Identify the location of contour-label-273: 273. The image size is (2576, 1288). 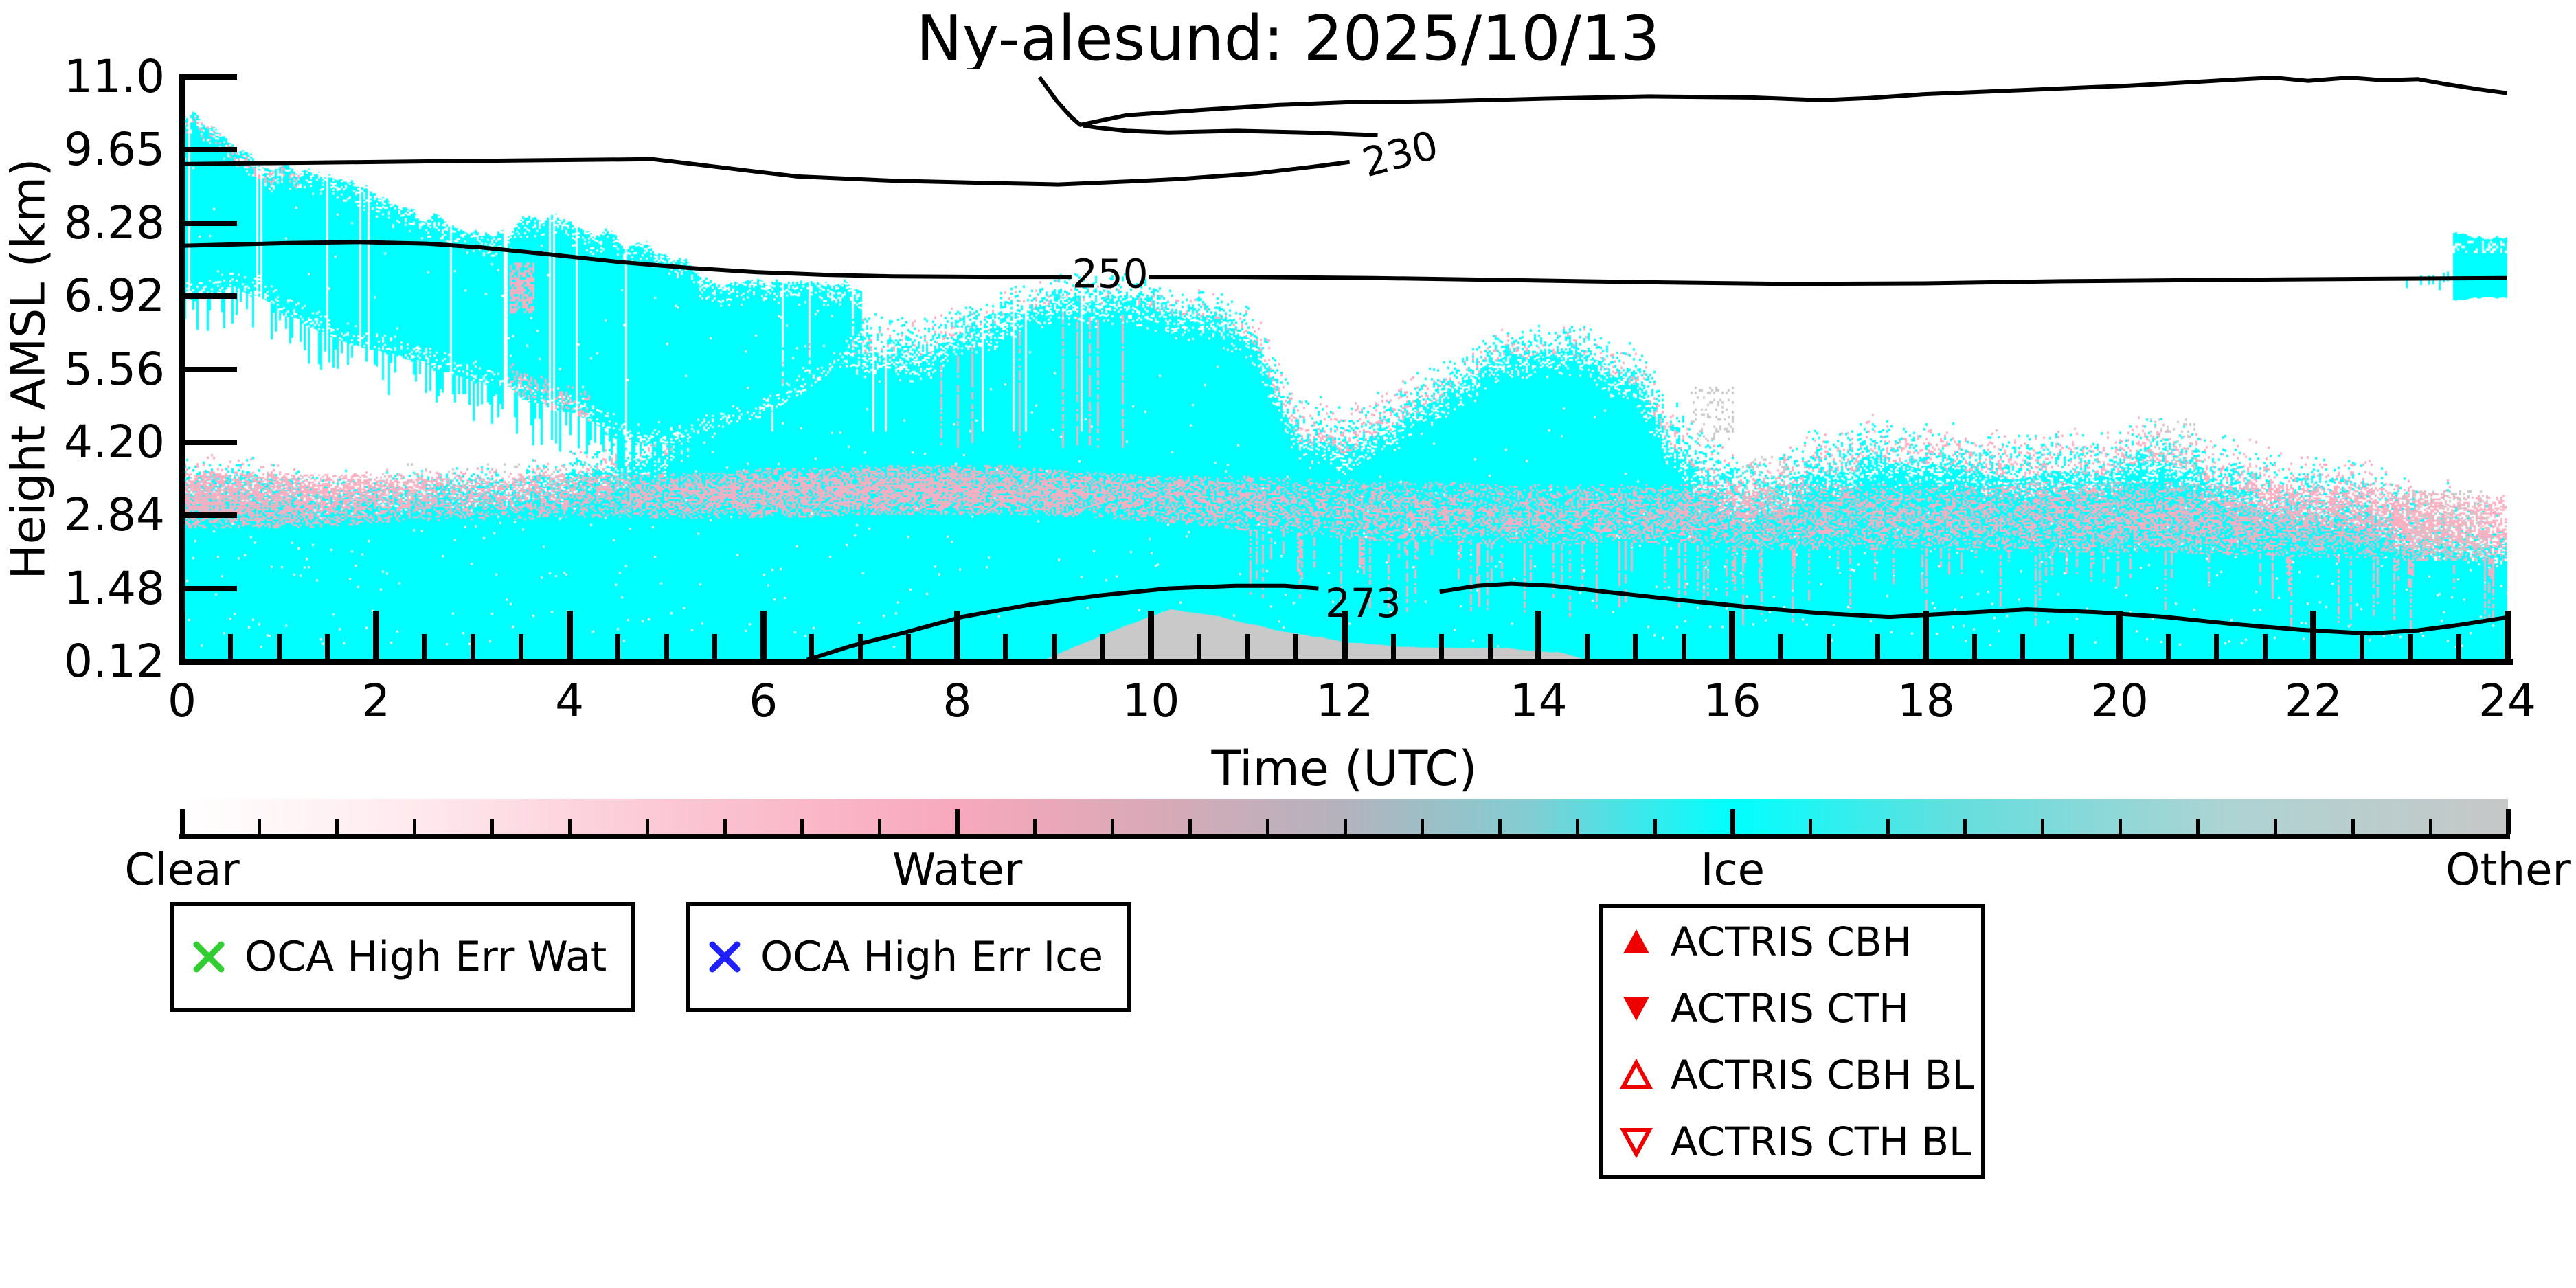
(1363, 603).